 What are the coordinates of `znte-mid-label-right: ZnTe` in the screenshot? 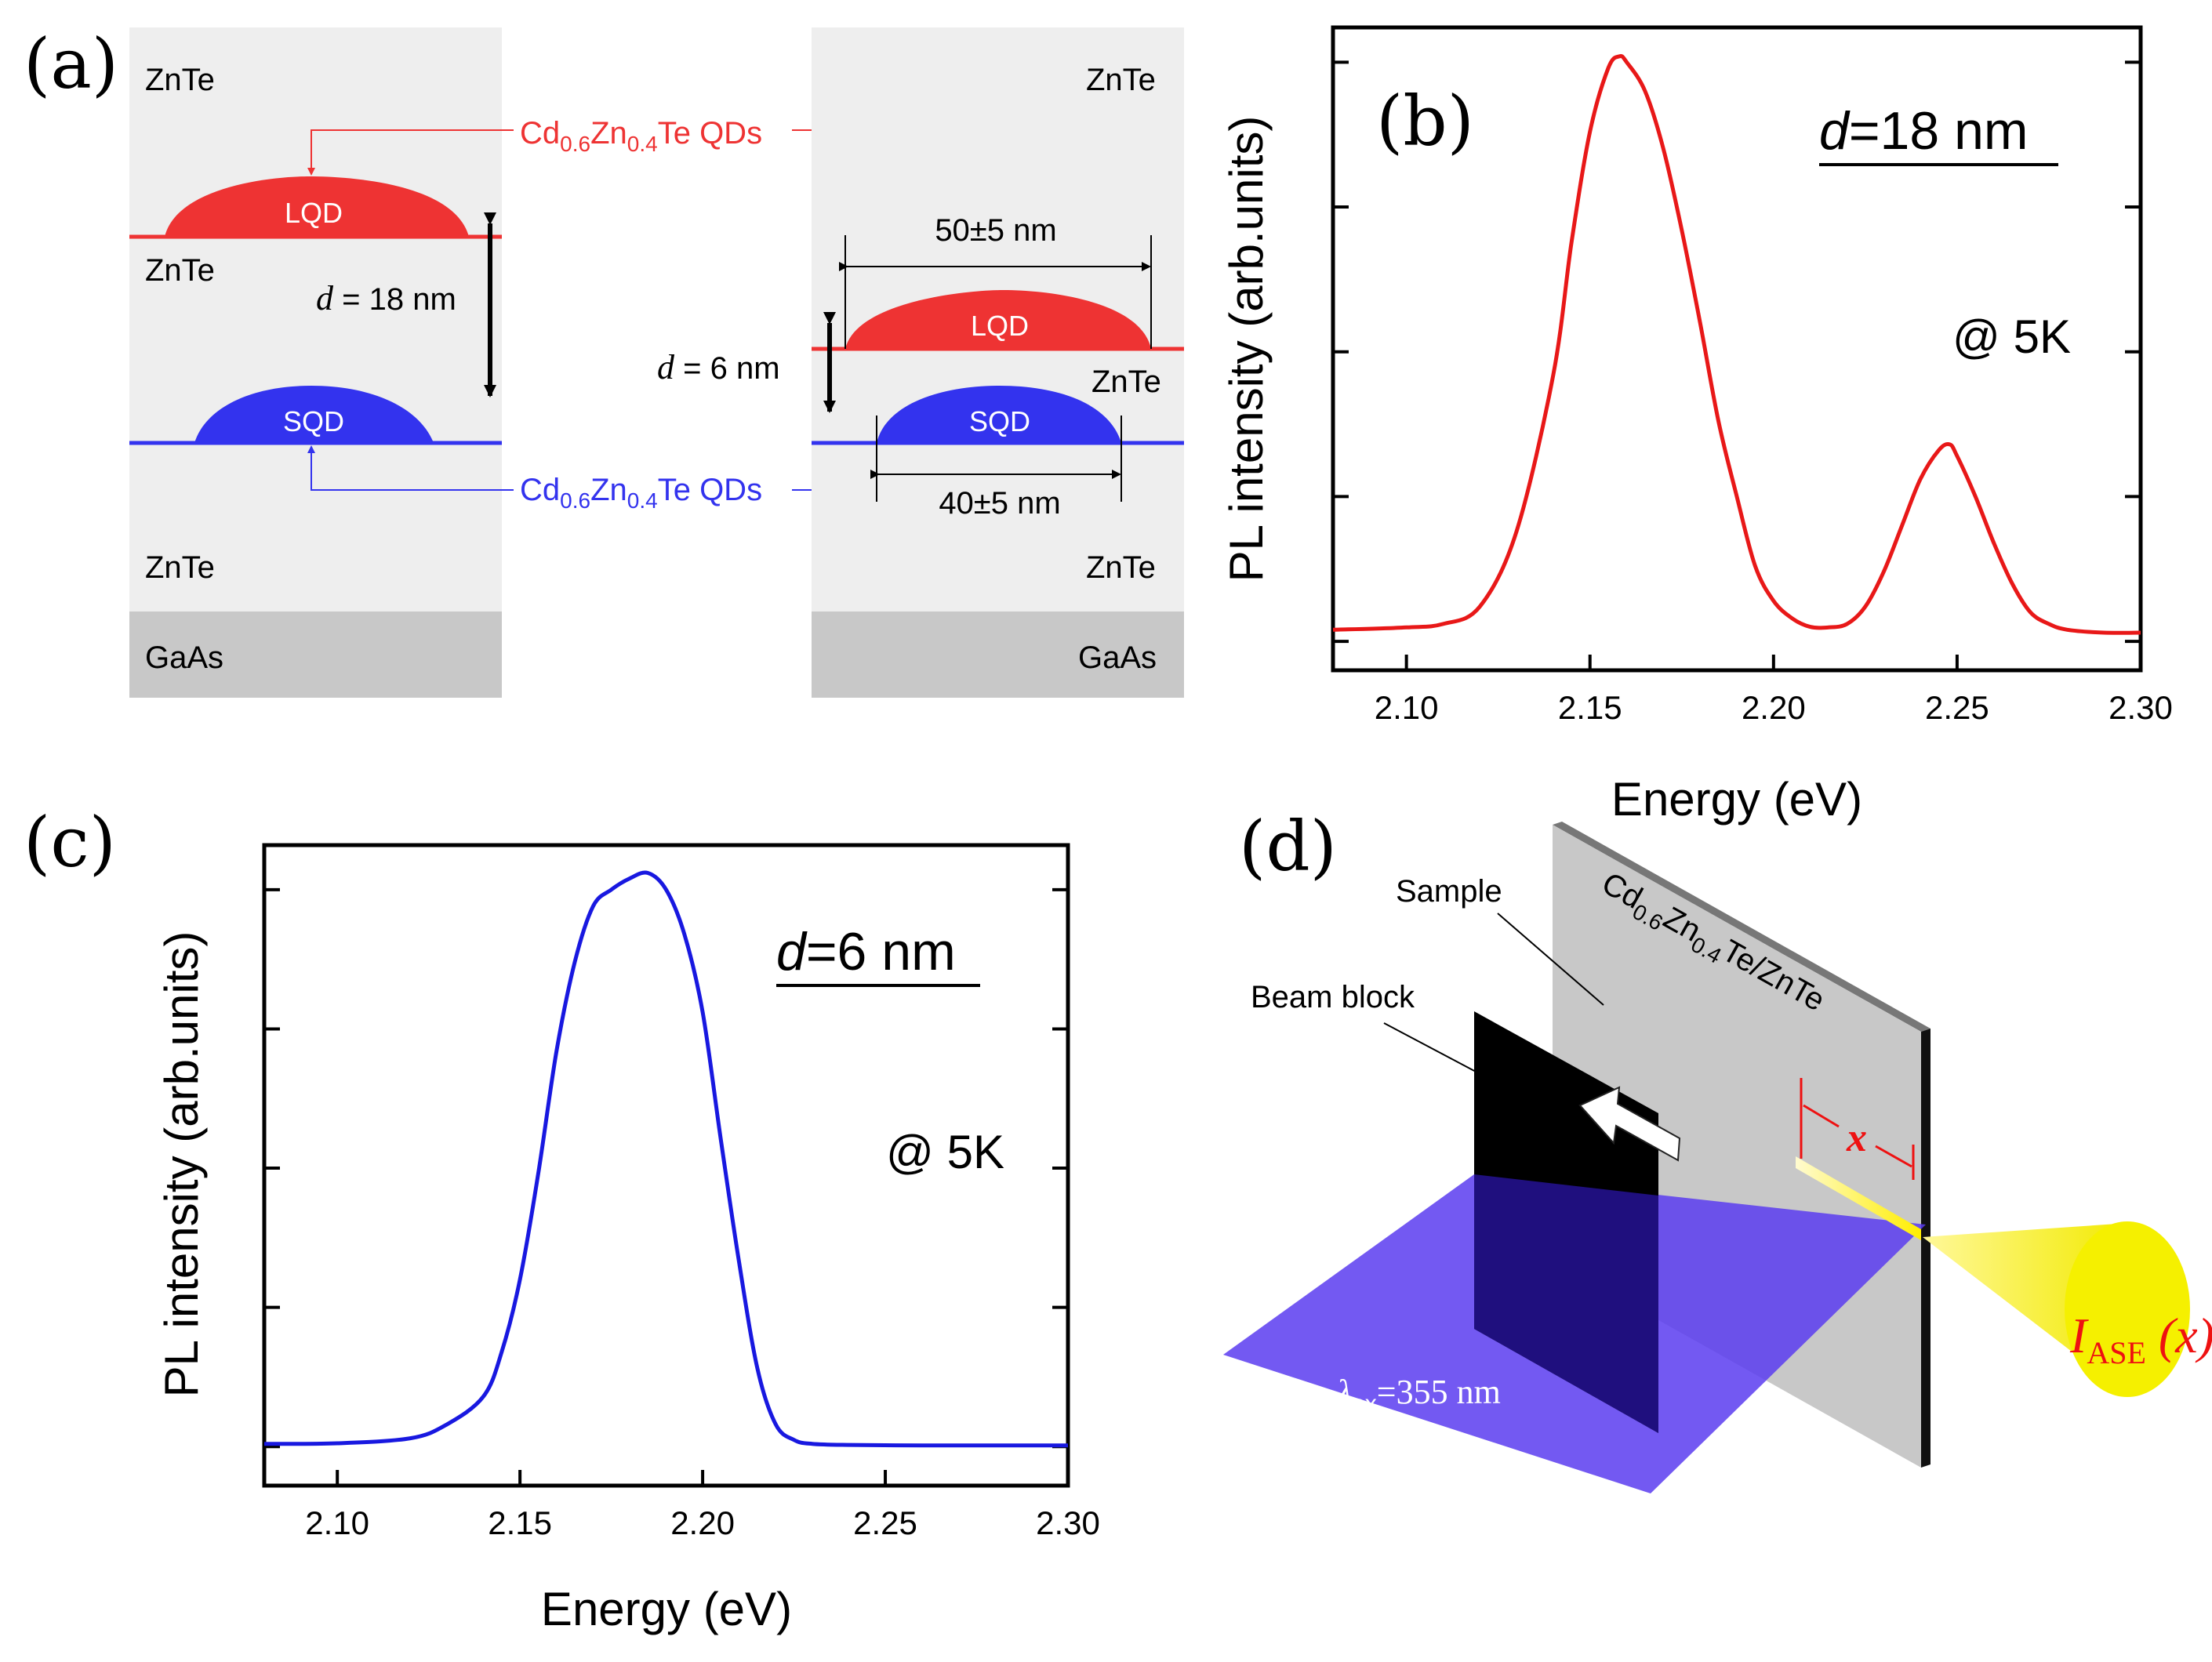 It's located at (1126, 382).